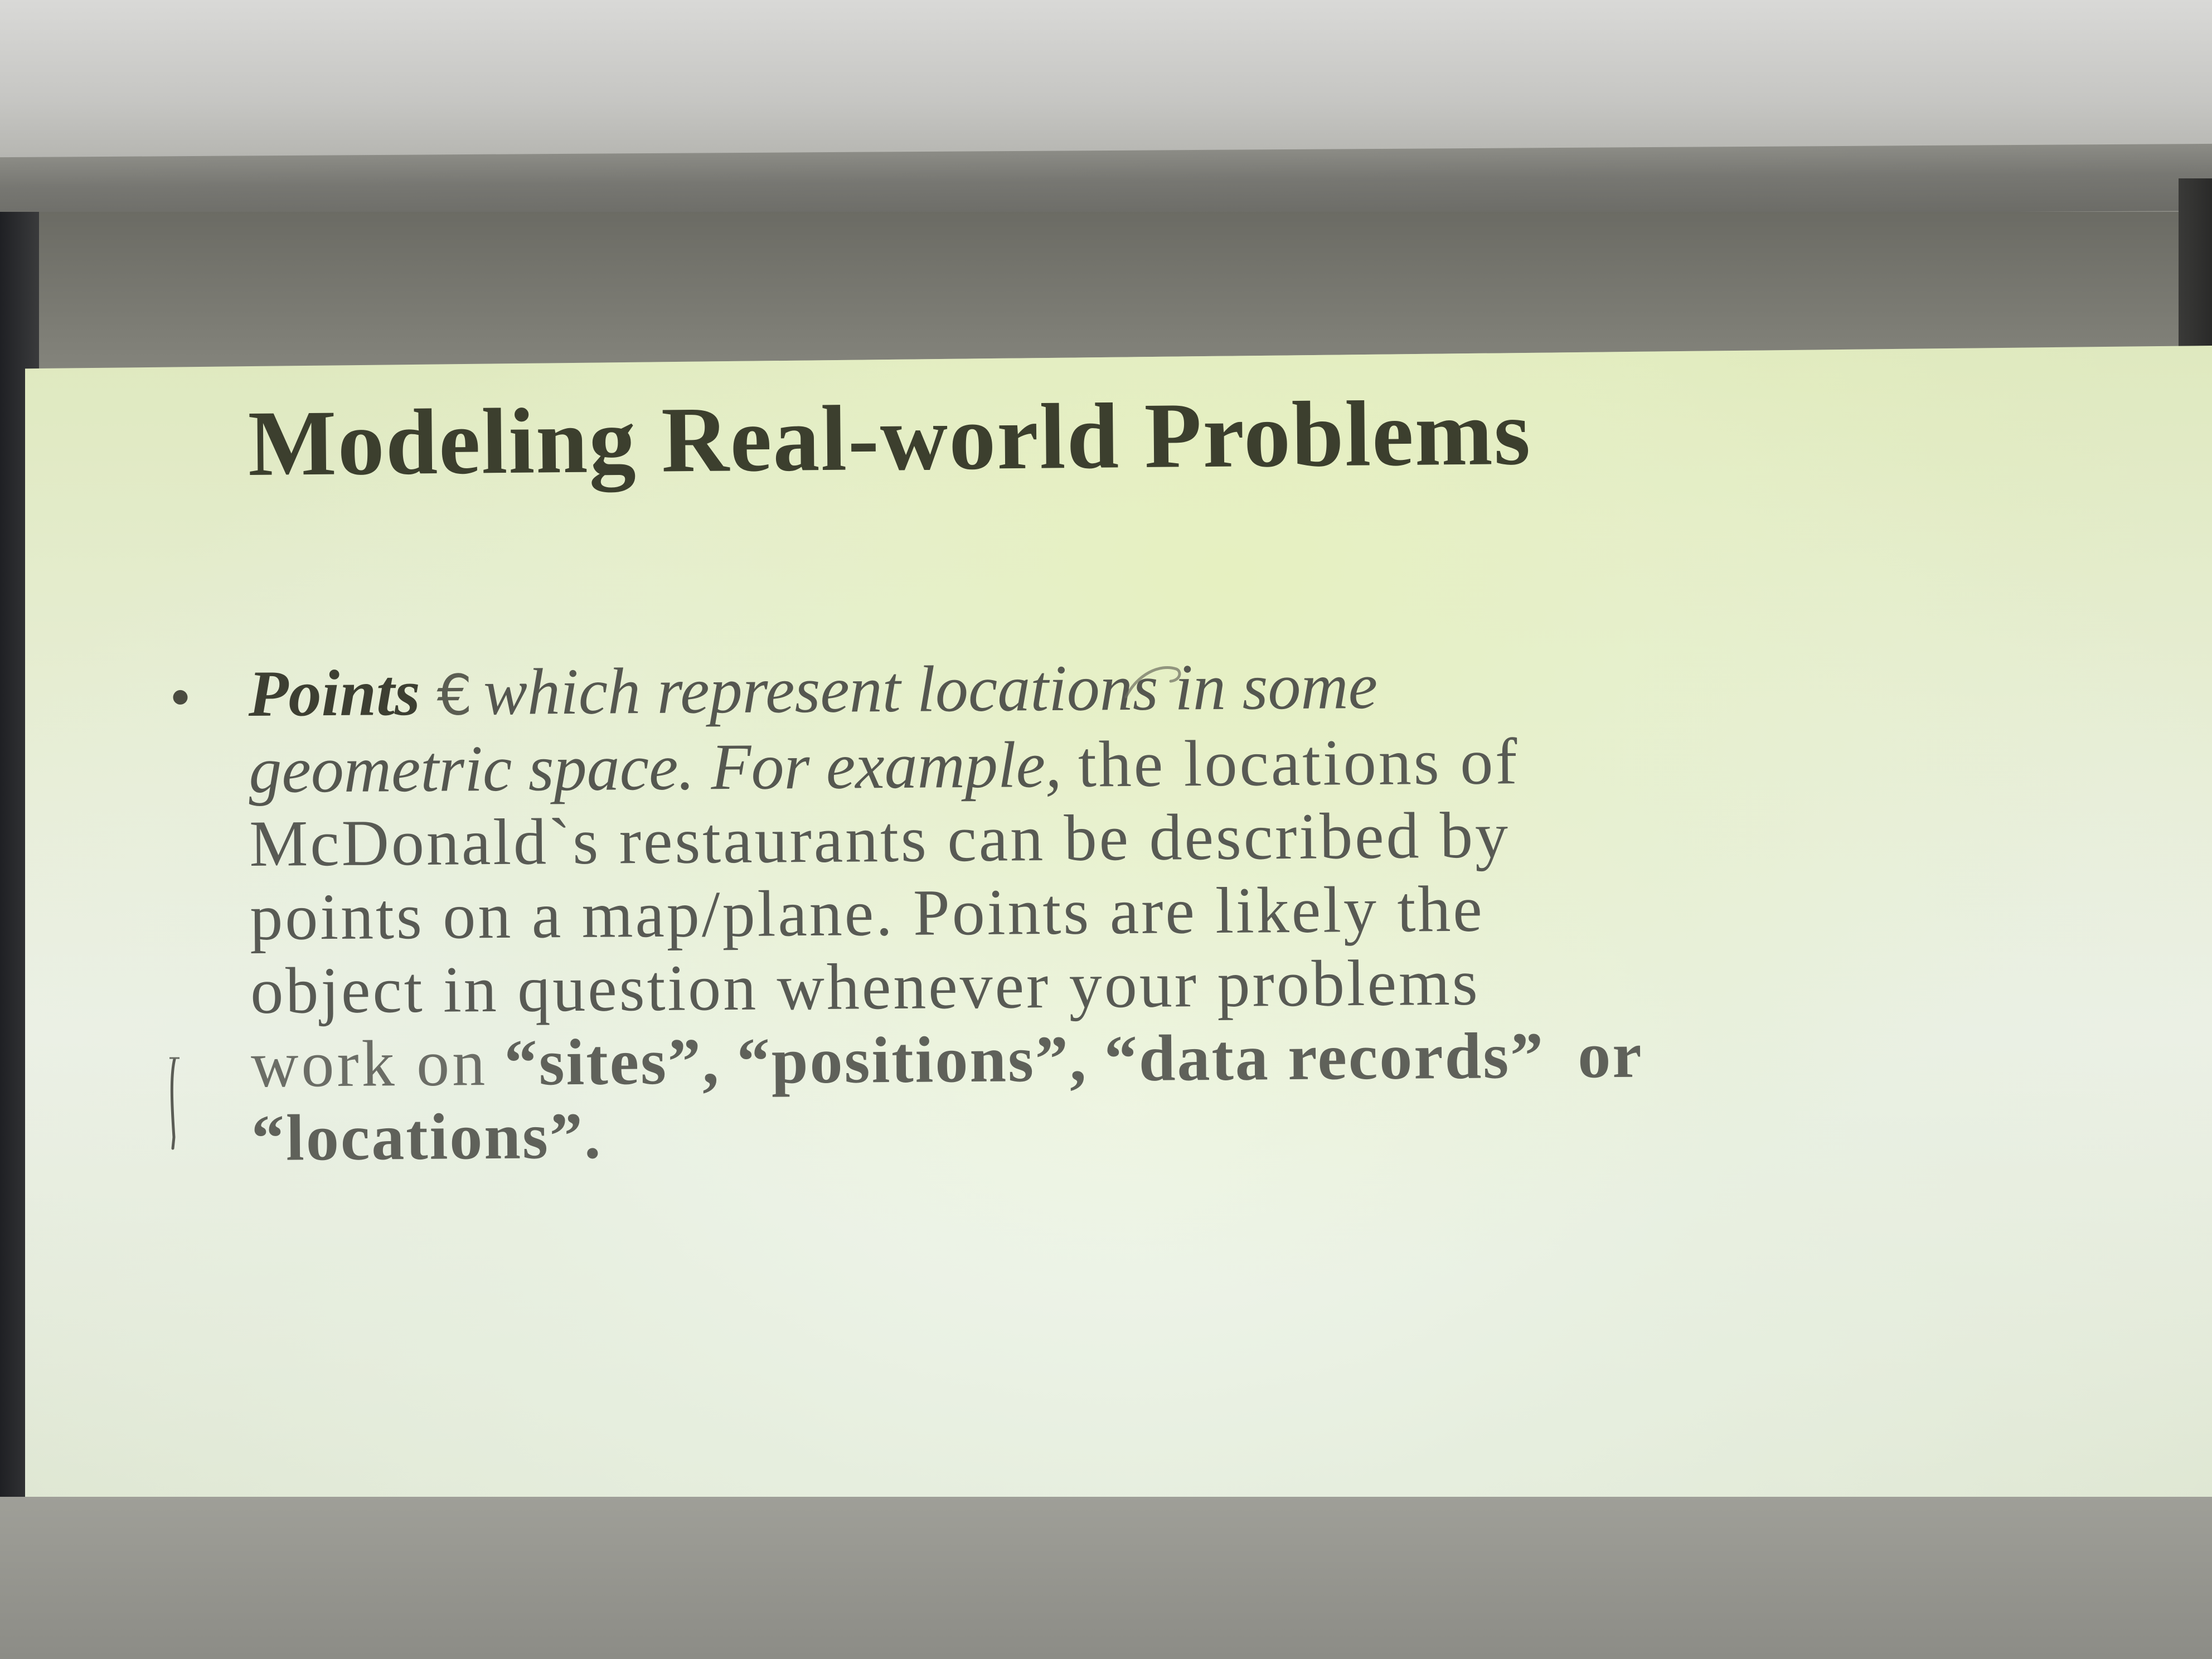 The width and height of the screenshot is (2212, 1659). I want to click on slide-title: Modeling Real-world Problems, so click(890, 438).